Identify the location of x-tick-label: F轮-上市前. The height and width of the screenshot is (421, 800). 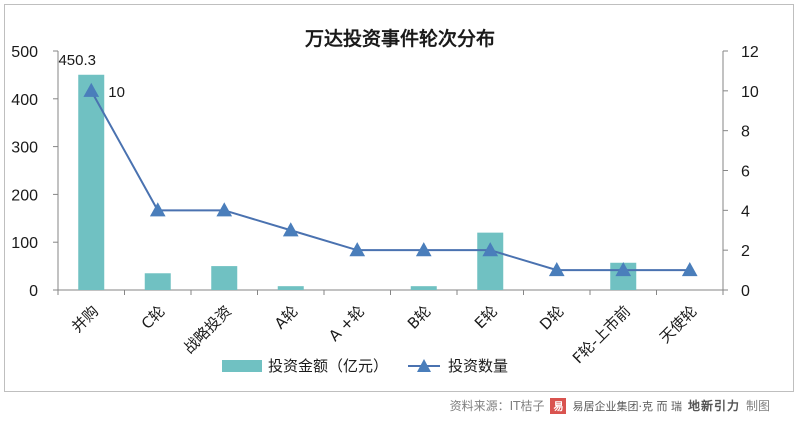
(601, 334).